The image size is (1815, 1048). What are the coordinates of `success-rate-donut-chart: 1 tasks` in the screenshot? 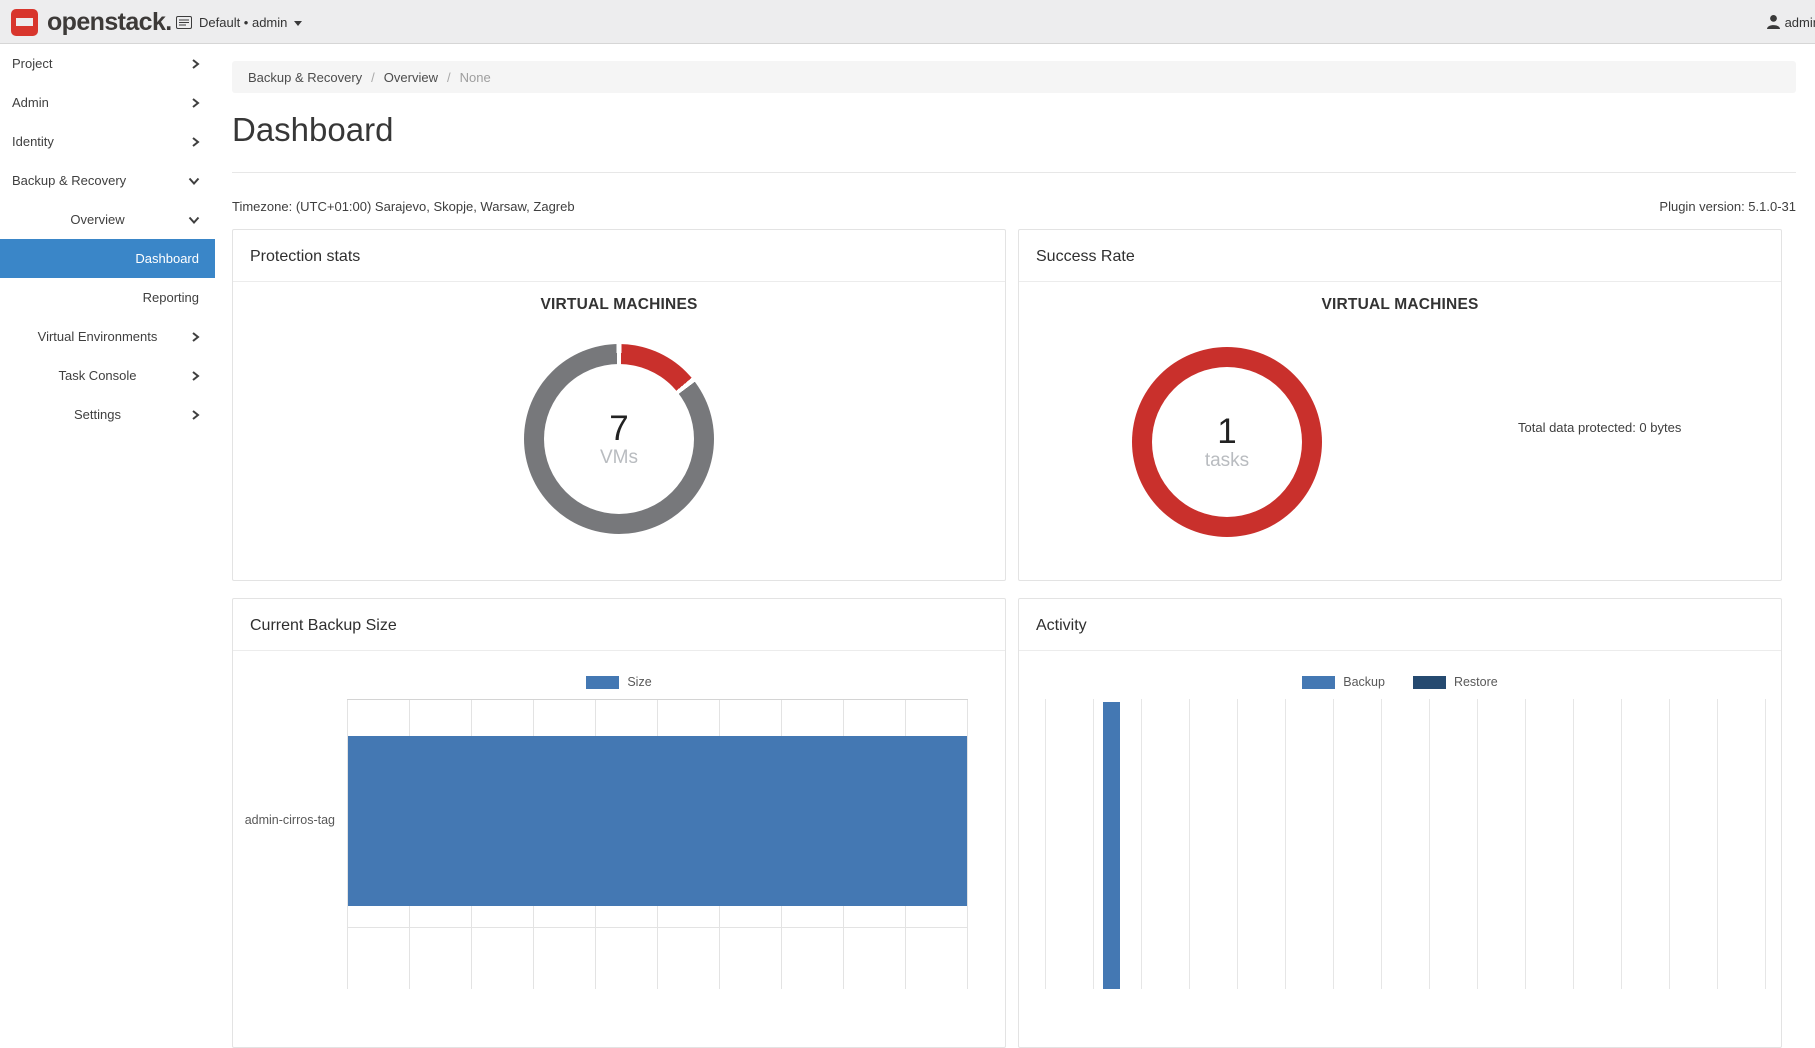 It's located at (1227, 442).